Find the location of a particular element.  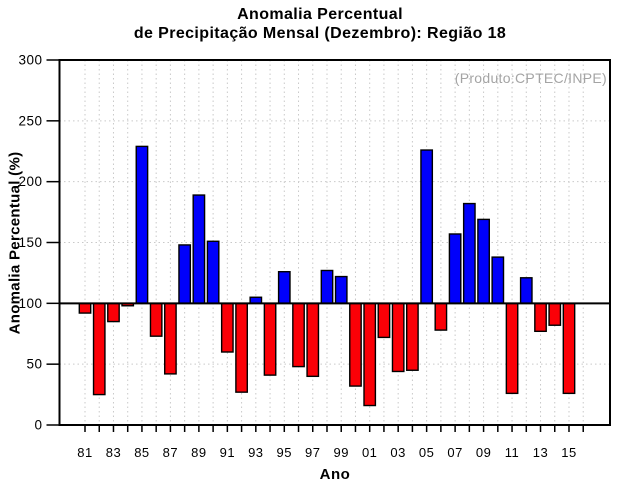

x-tick-label: 05 is located at coordinates (426, 452).